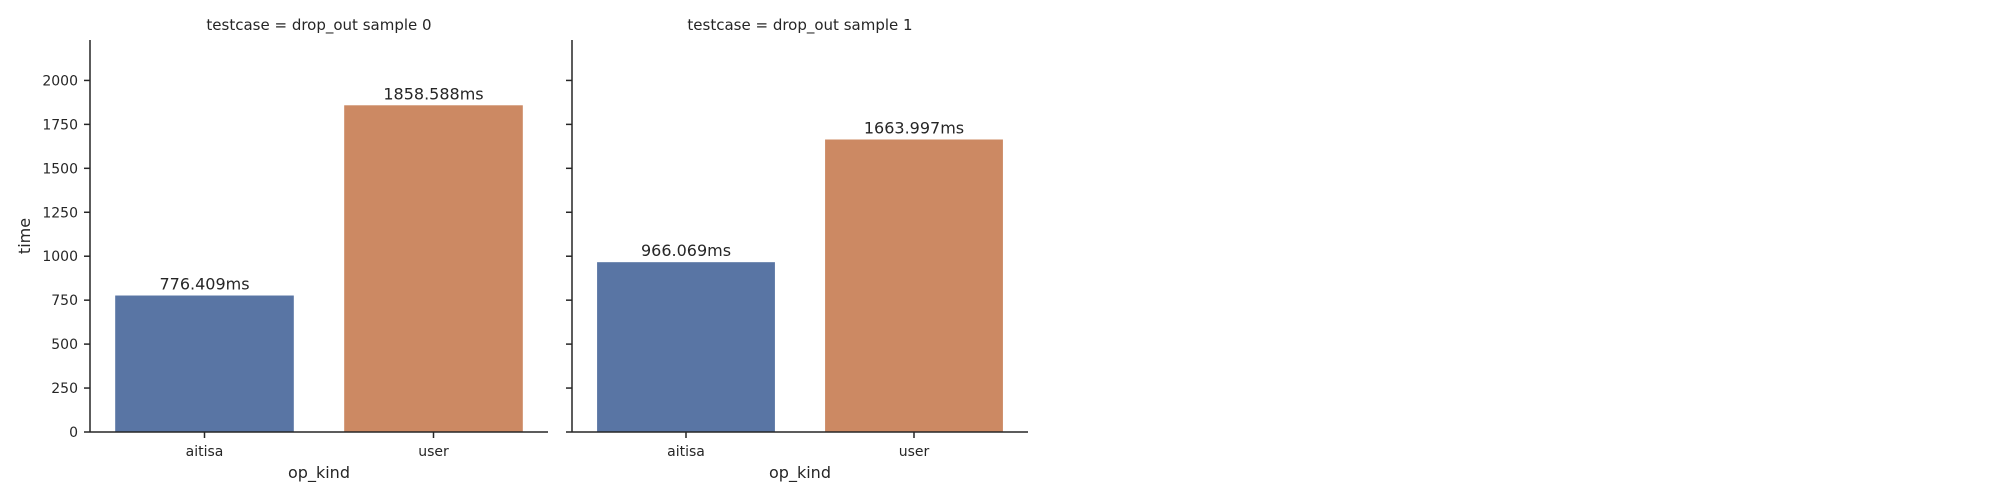 Image resolution: width=2000 pixels, height=500 pixels. What do you see at coordinates (60, 213) in the screenshot?
I see `y-tick-label: 1250` at bounding box center [60, 213].